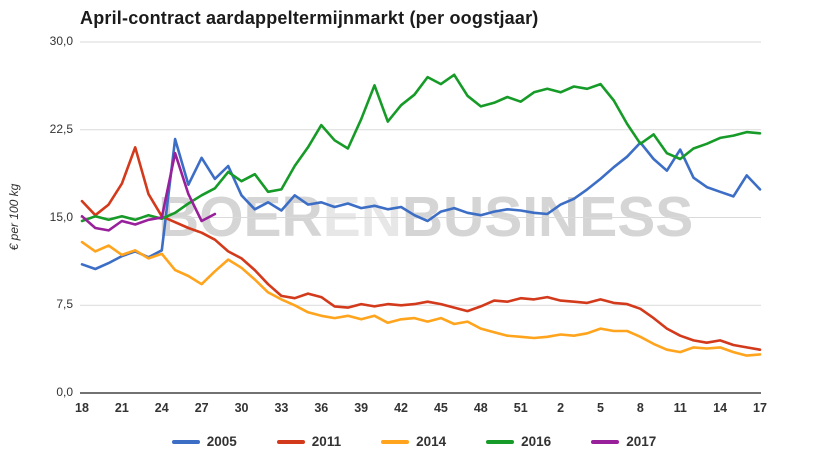 The image size is (828, 472). I want to click on x-tick-label: 14, so click(720, 408).